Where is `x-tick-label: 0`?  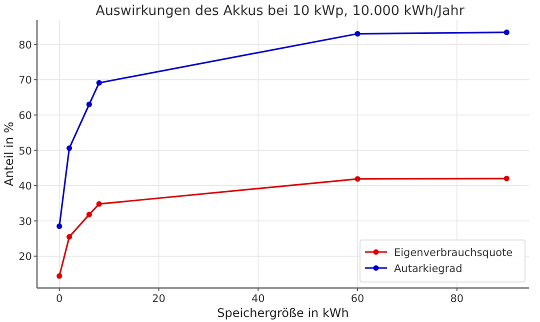
x-tick-label: 0 is located at coordinates (59, 299).